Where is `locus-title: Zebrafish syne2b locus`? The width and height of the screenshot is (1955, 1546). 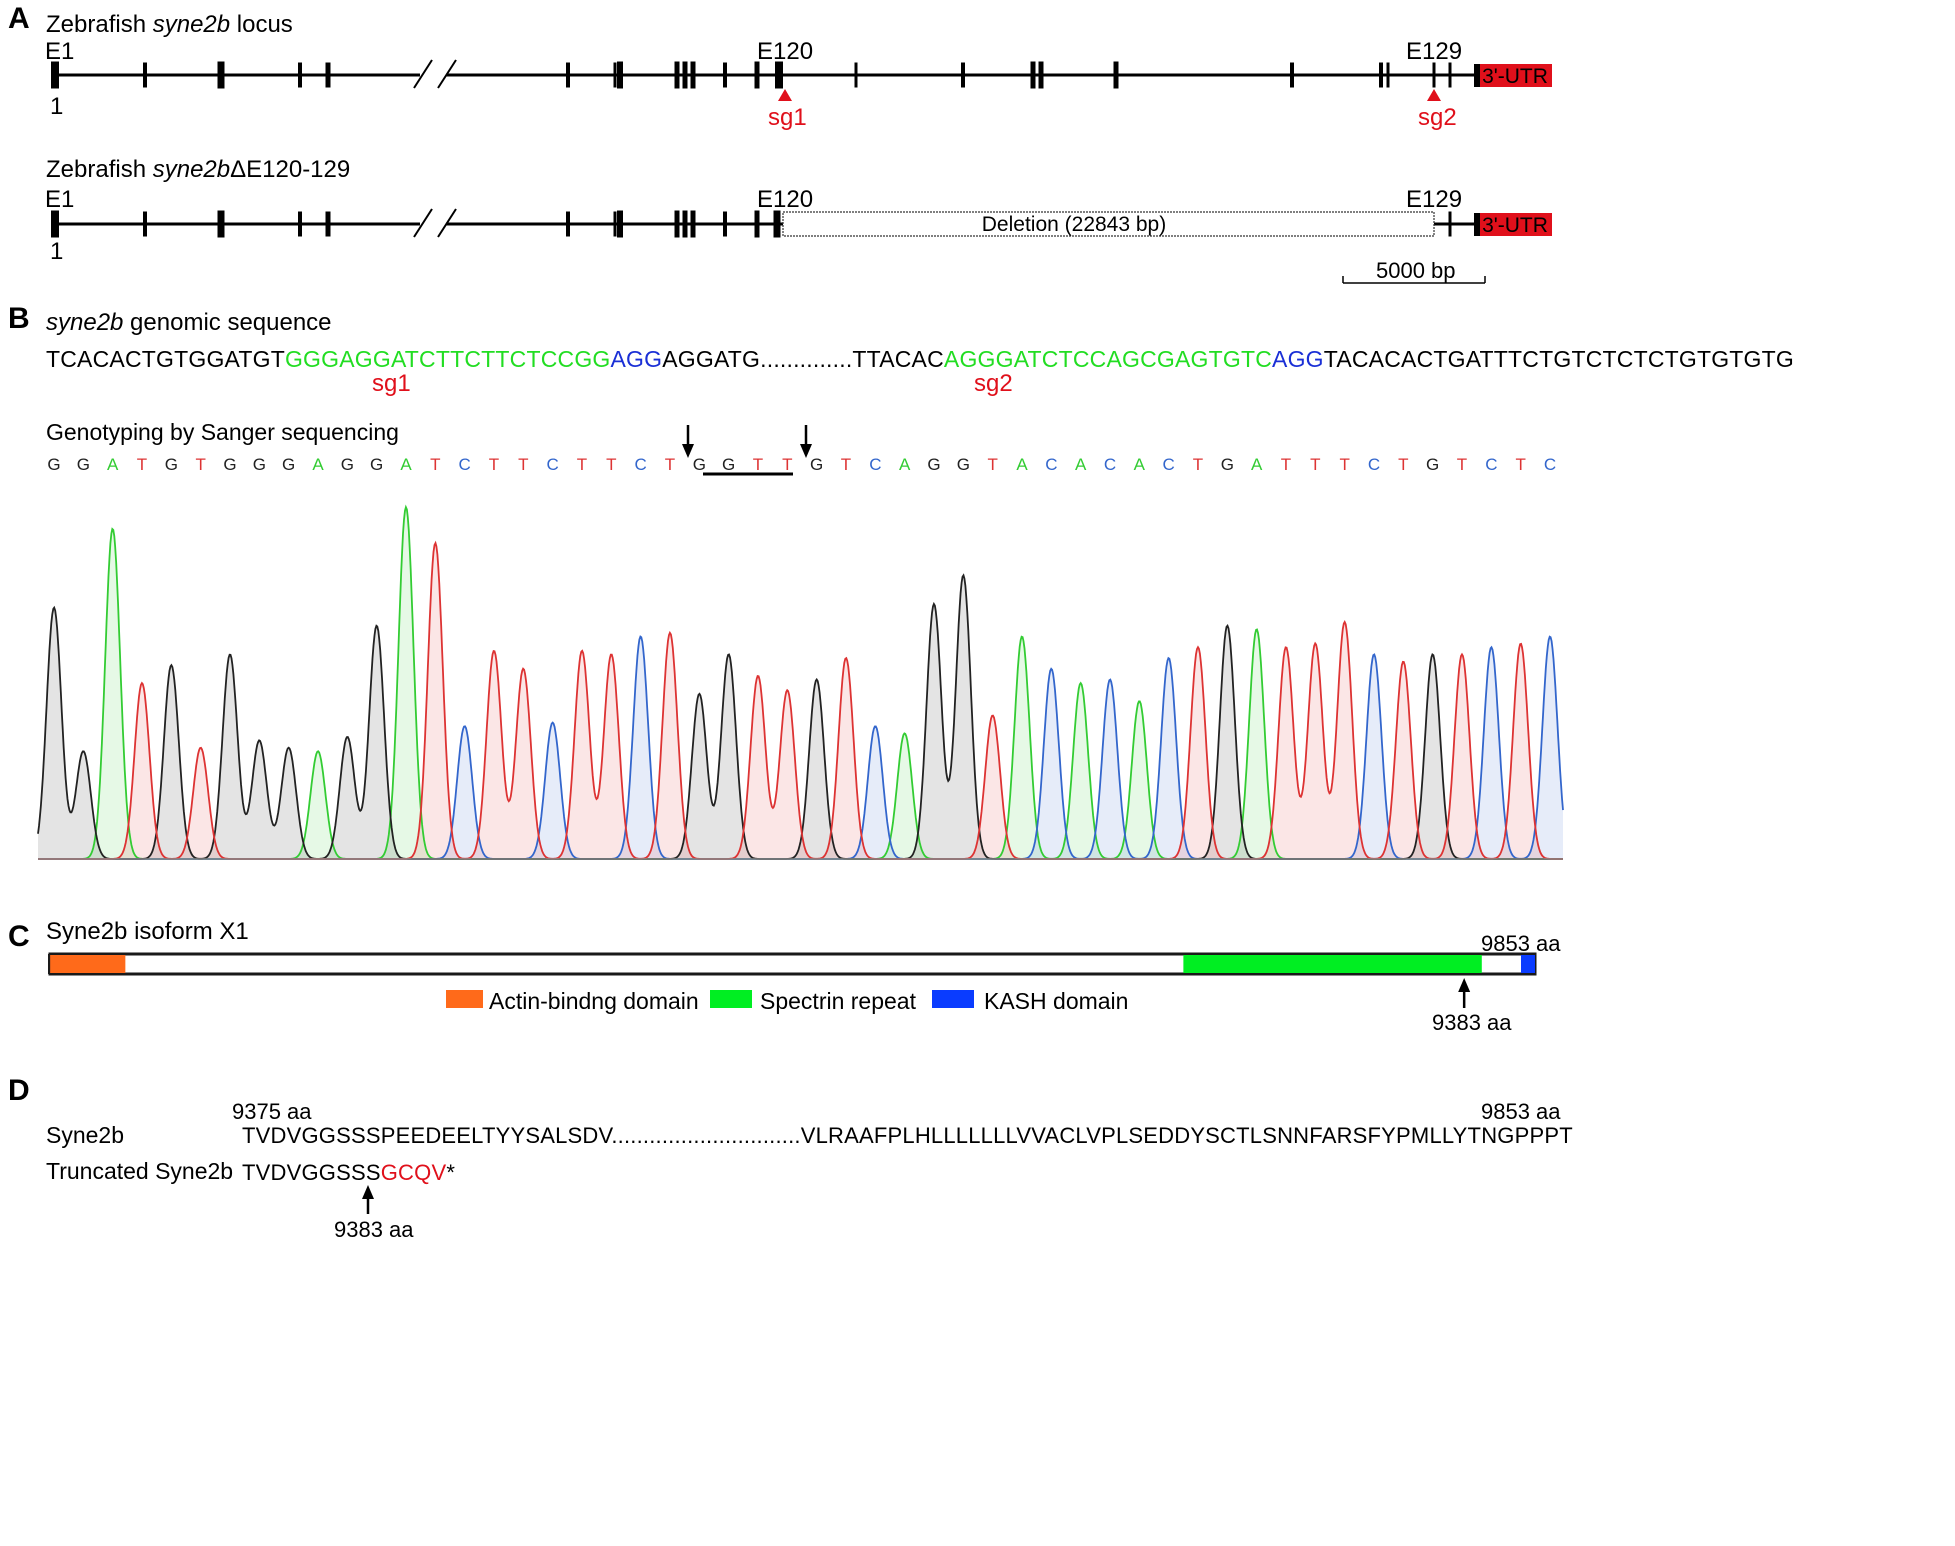 locus-title: Zebrafish syne2b locus is located at coordinates (169, 25).